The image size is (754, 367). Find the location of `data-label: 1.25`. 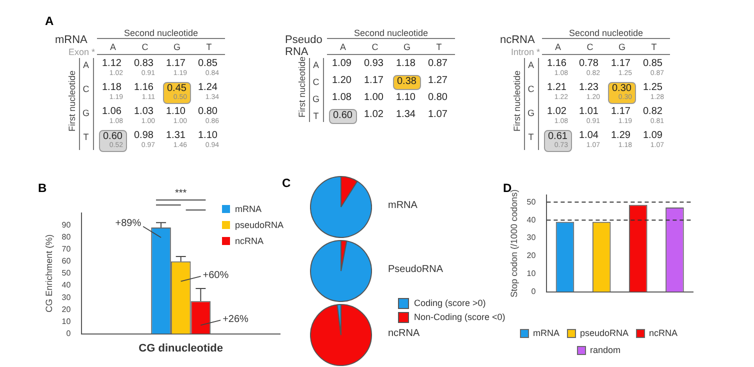

data-label: 1.25 is located at coordinates (653, 88).